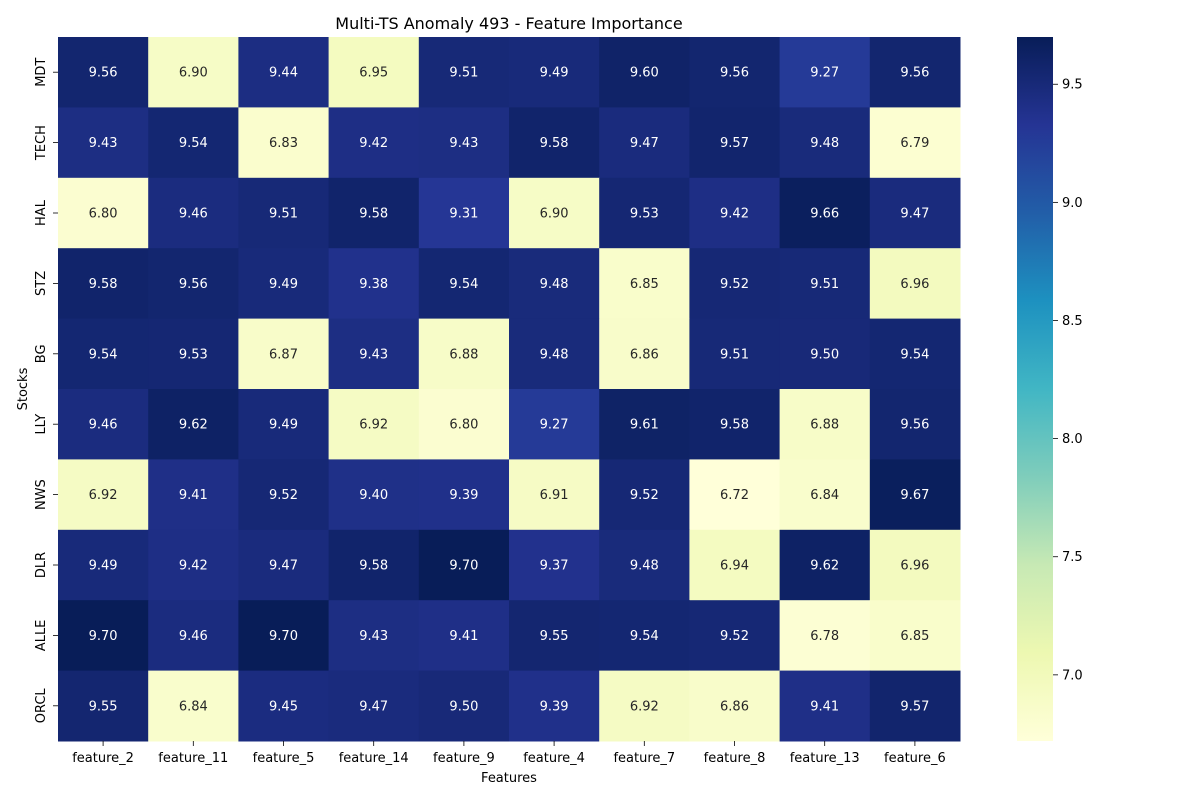 This screenshot has width=1200, height=800. I want to click on cell-value-label: 9.41, so click(463, 636).